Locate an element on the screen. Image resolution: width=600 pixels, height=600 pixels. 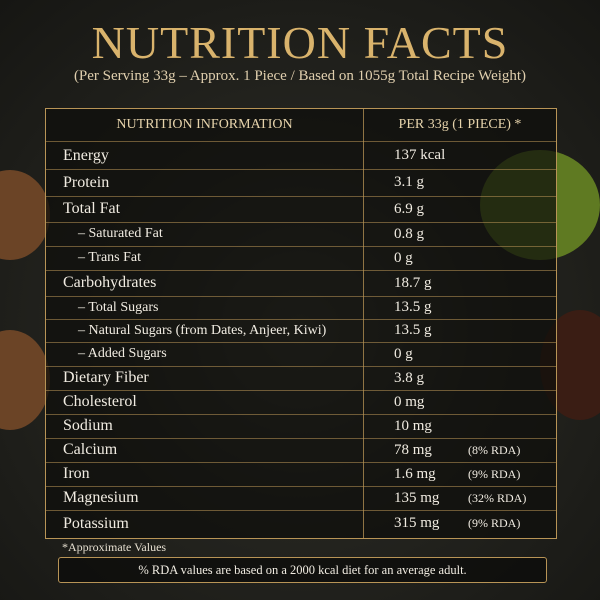
footnote: *Approximate Values is located at coordinates (114, 547).